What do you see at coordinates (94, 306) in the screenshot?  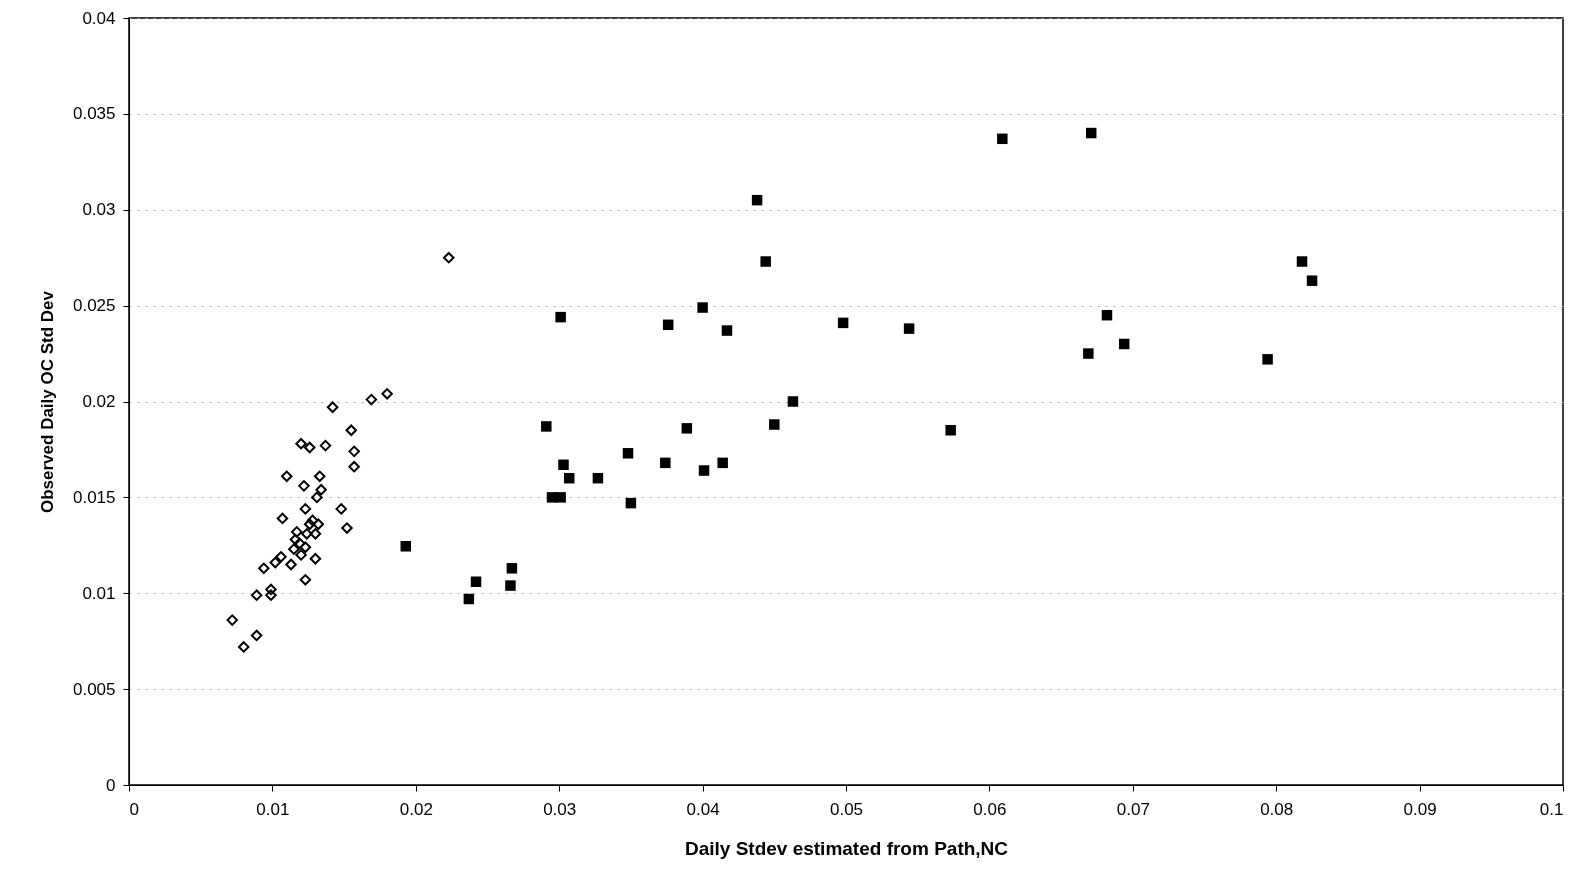 I see `y-tick-label: 0.025` at bounding box center [94, 306].